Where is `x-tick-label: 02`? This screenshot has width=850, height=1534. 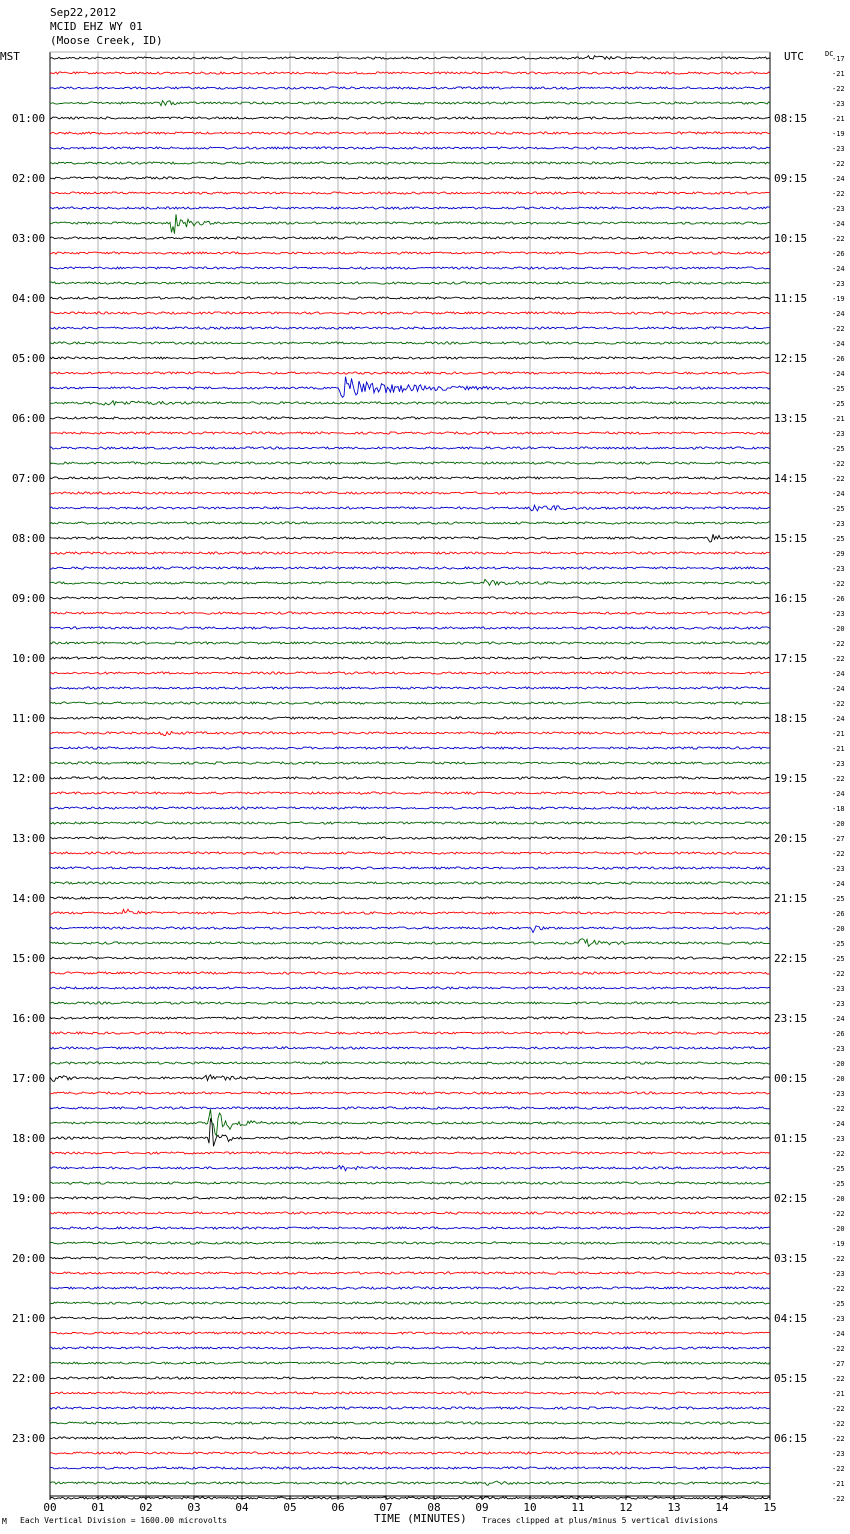
x-tick-label: 02 is located at coordinates (145, 1507).